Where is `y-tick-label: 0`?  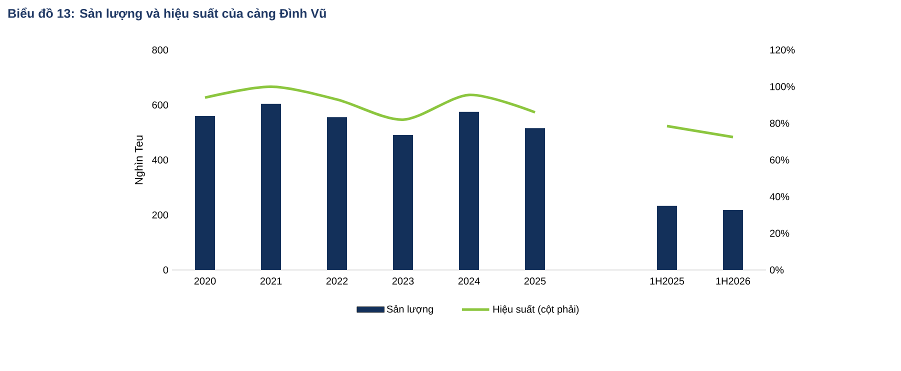
y-tick-label: 0 is located at coordinates (165, 270).